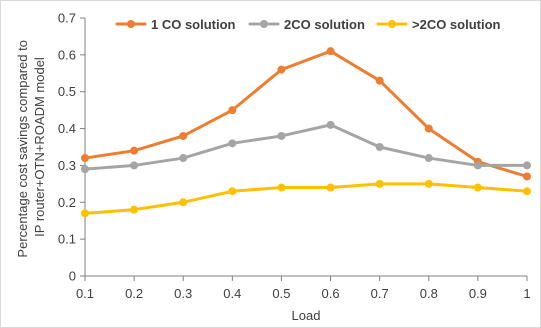 The image size is (541, 328). What do you see at coordinates (380, 293) in the screenshot?
I see `x-tick-label: 0.7` at bounding box center [380, 293].